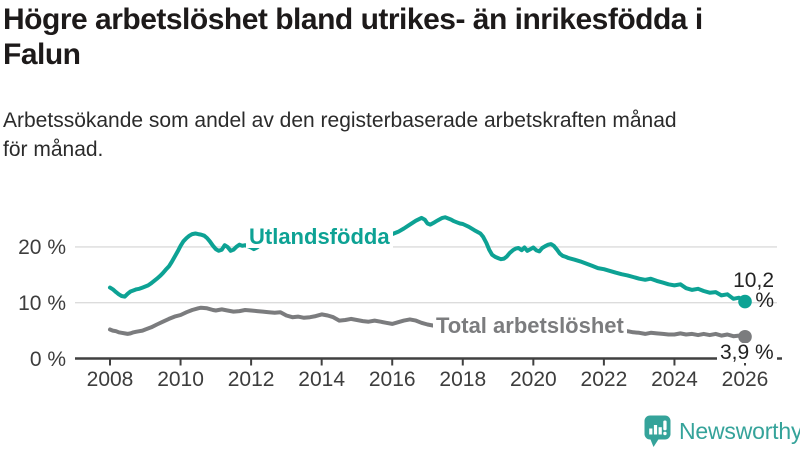  Describe the element at coordinates (180, 379) in the screenshot. I see `x-tick-label: 2010` at that location.